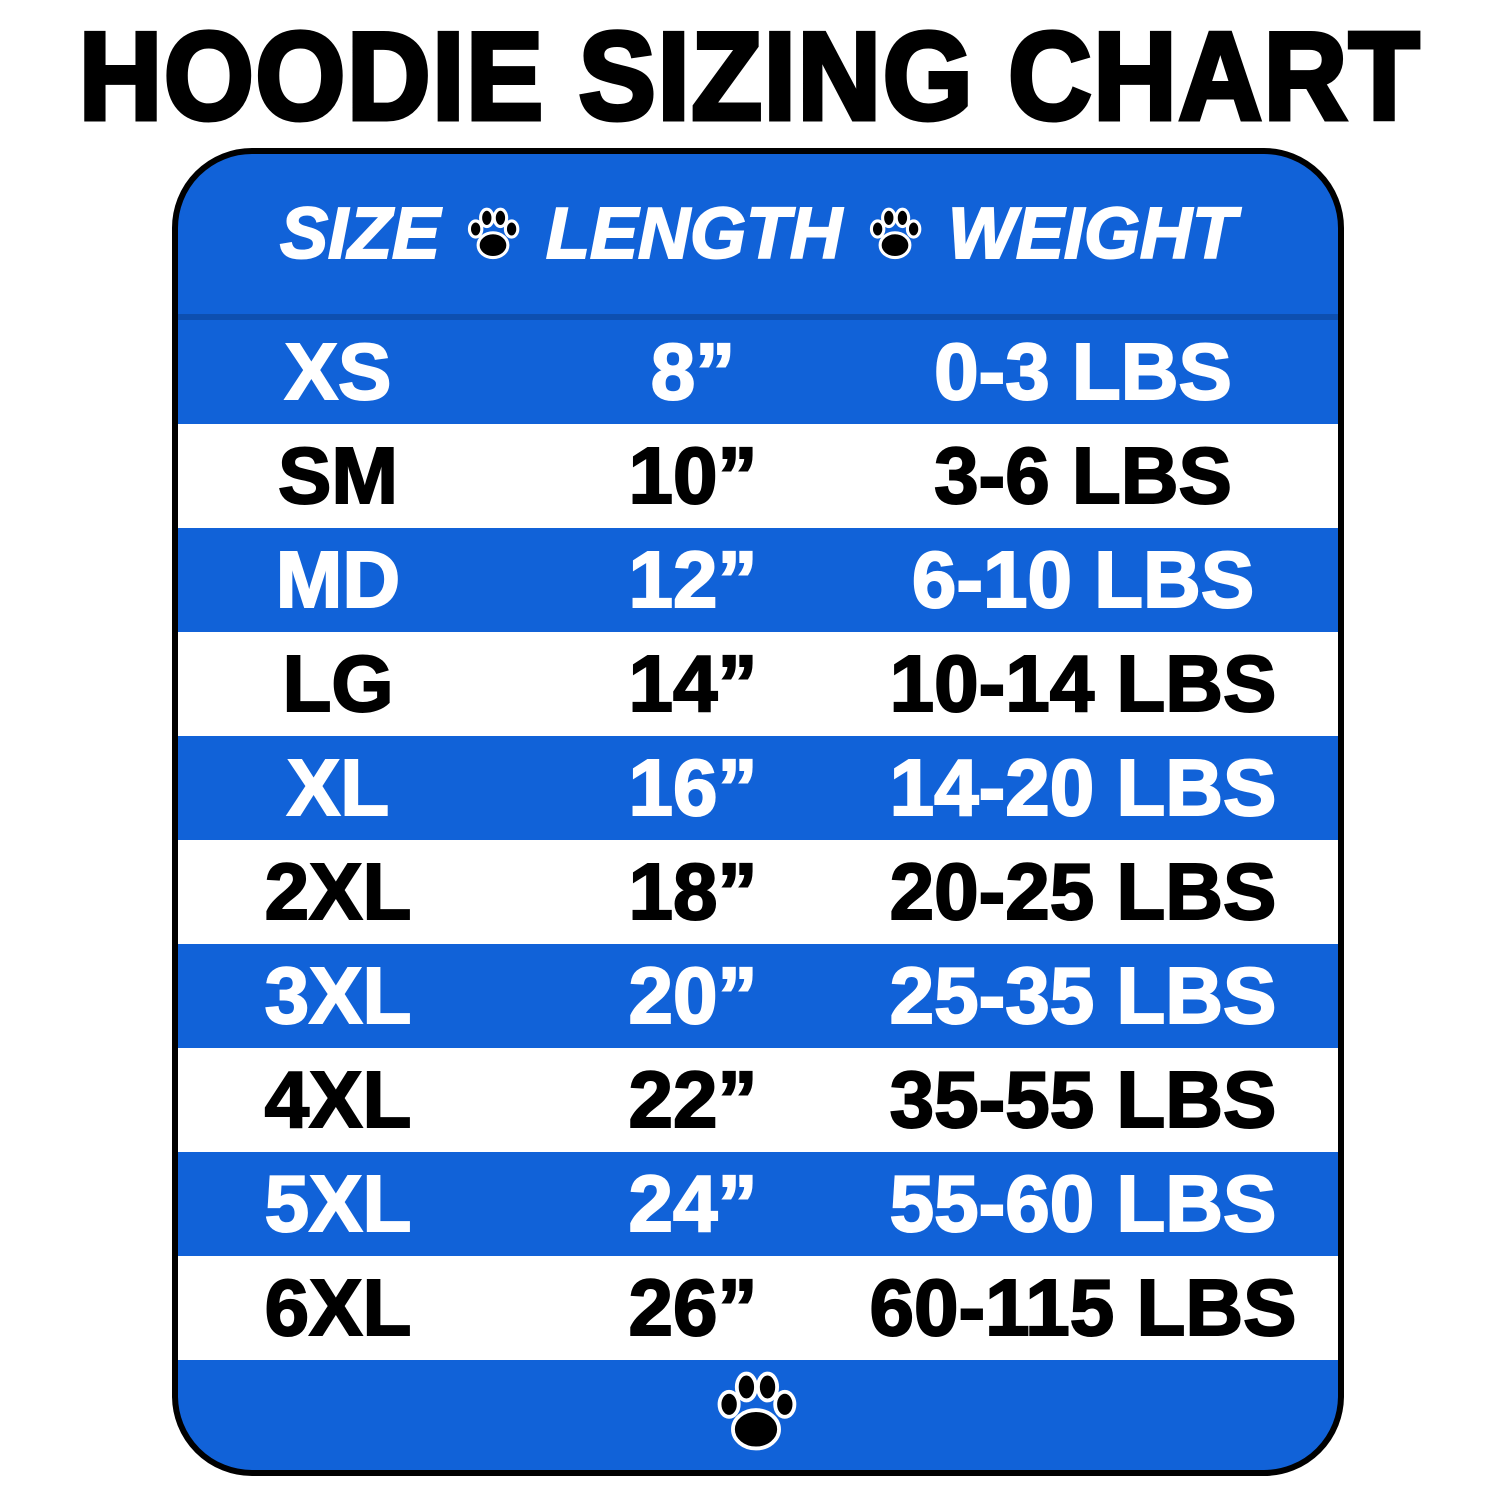  Describe the element at coordinates (1083, 995) in the screenshot. I see `cell-weight: 25-35 LBS` at that location.